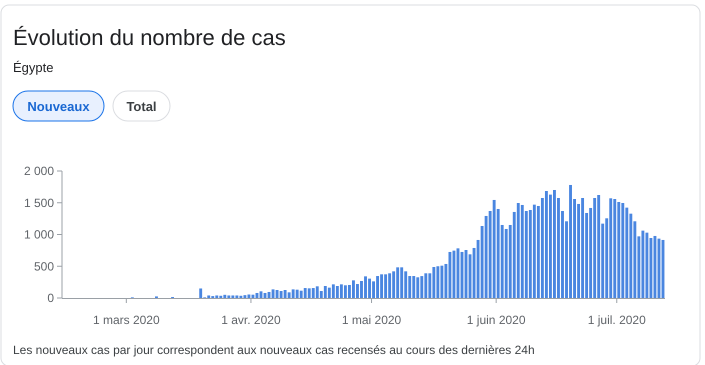  What do you see at coordinates (44, 266) in the screenshot?
I see `y-tick-label: 500` at bounding box center [44, 266].